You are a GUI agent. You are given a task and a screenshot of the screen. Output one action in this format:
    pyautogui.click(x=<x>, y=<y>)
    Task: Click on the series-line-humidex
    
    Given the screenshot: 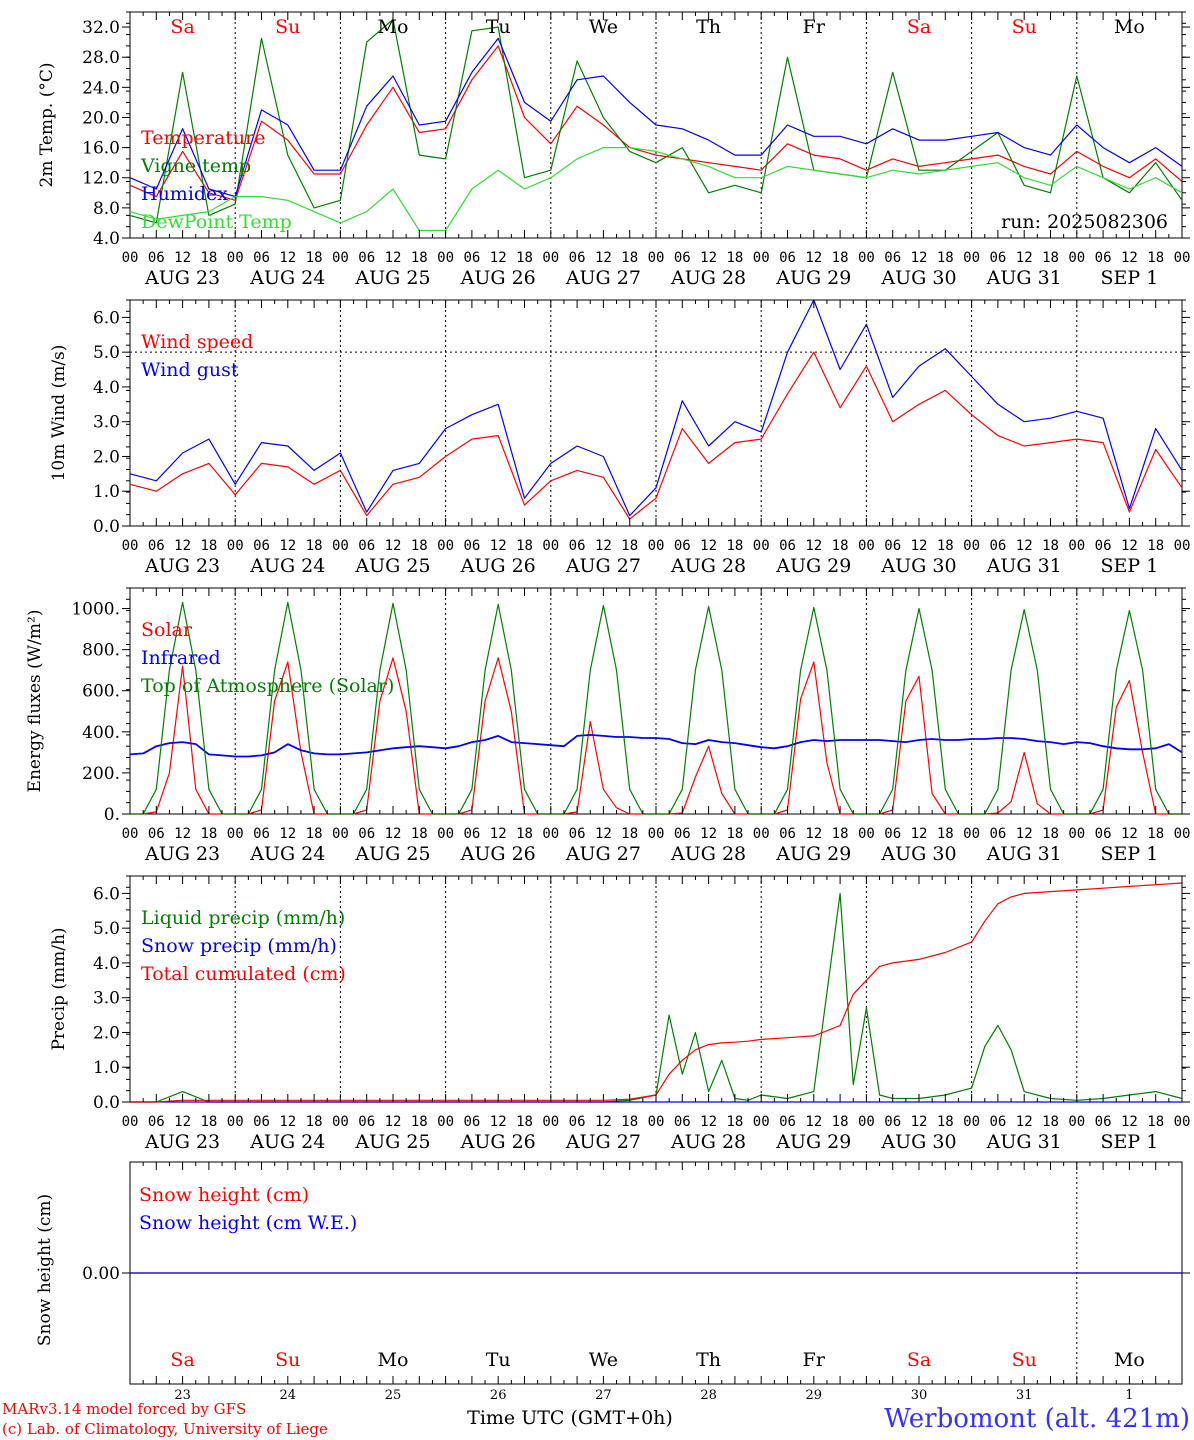 What is the action you would take?
    pyautogui.click(x=656, y=117)
    